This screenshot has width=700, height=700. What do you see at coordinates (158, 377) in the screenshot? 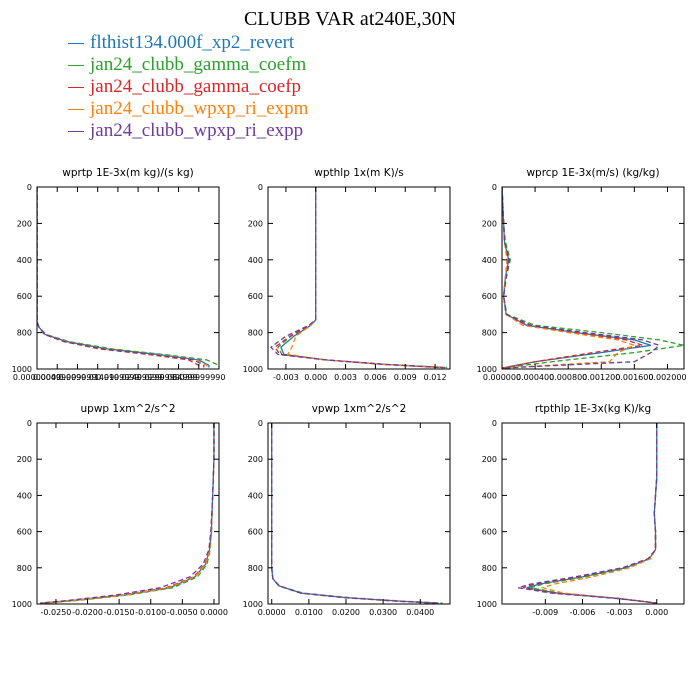
I see `x-tick-label: 0.0299999` at bounding box center [158, 377].